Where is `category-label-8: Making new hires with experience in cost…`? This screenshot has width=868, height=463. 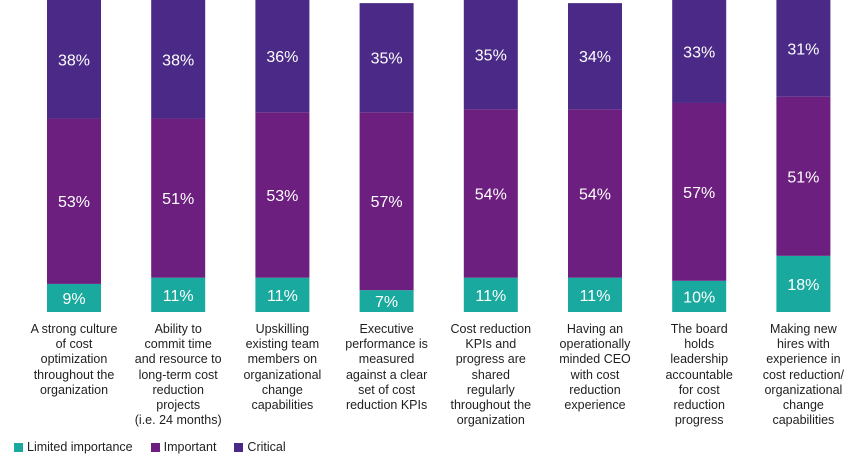 category-label-8: Making new hires with experience in cost… is located at coordinates (803, 375).